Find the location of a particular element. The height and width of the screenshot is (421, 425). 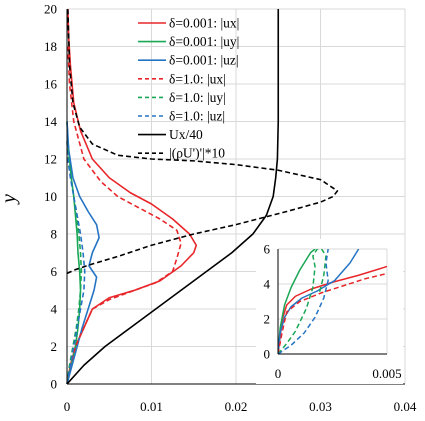

y-tick-label: 8 is located at coordinates (54, 234).